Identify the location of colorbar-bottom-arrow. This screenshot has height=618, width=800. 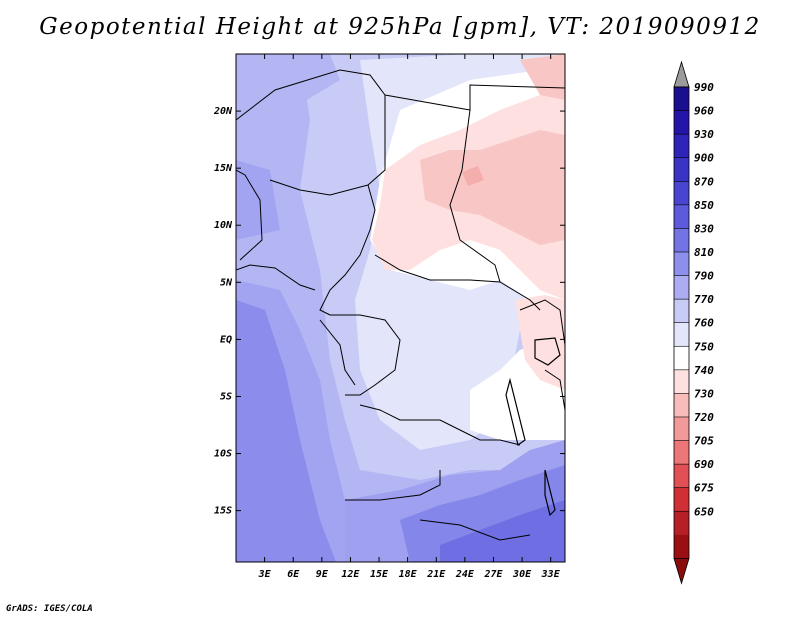
(681, 571).